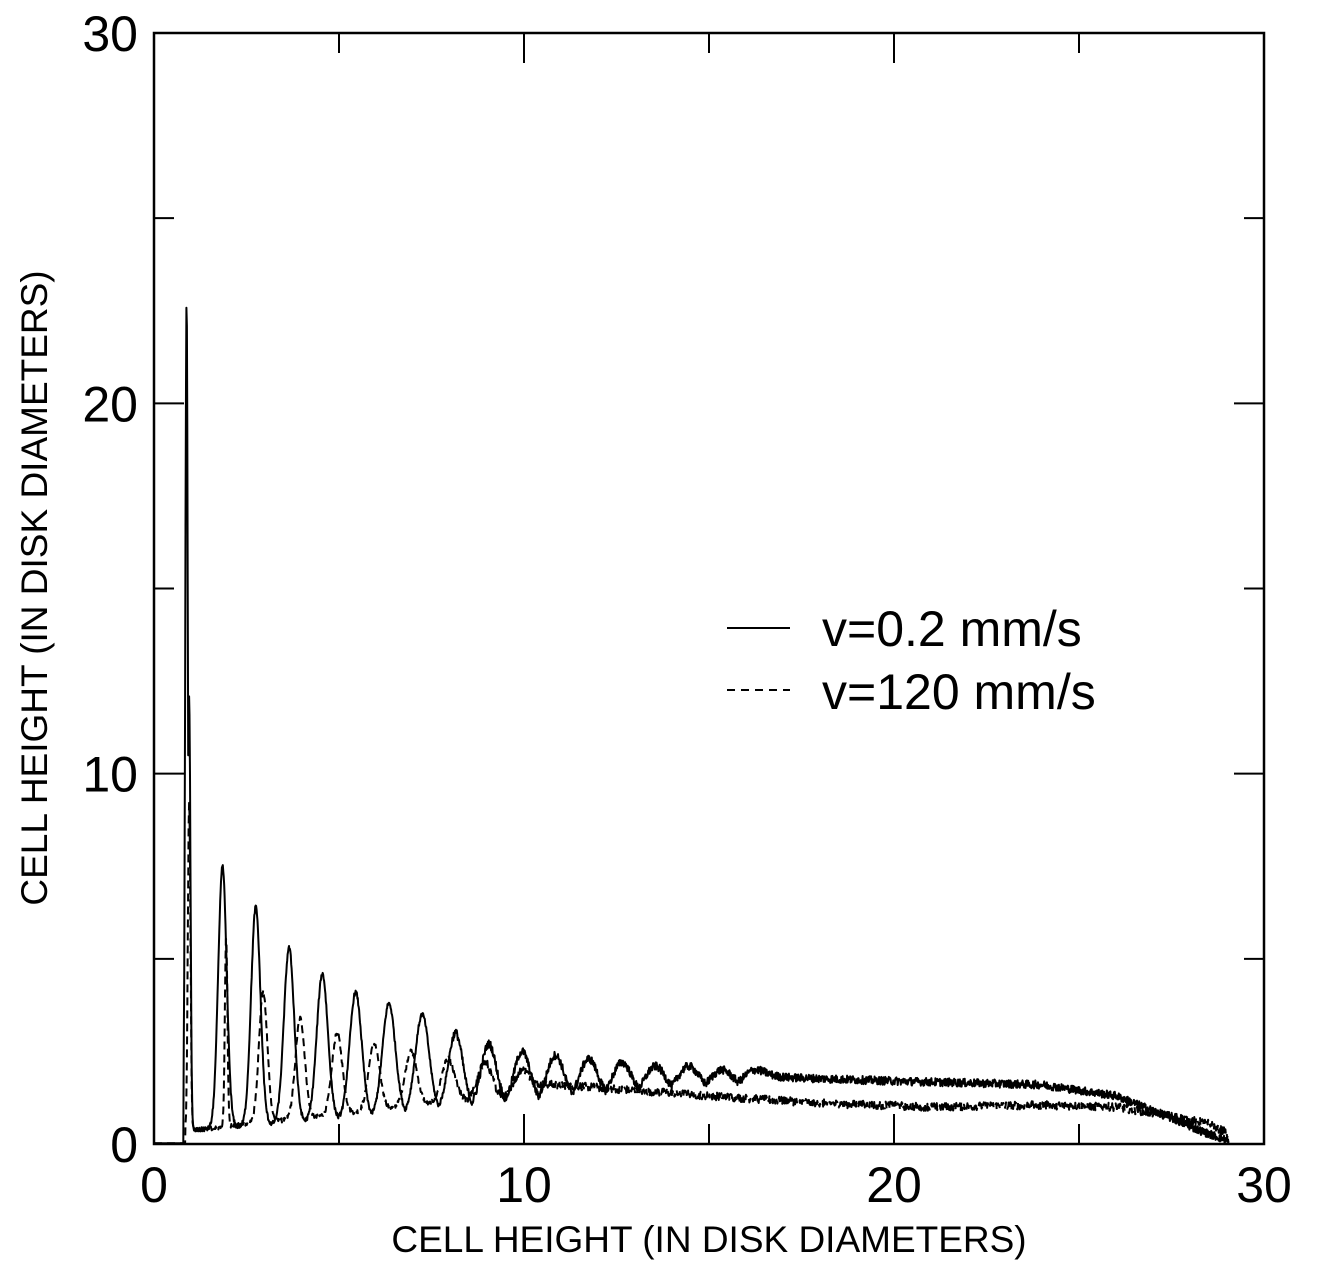 The width and height of the screenshot is (1317, 1264). Describe the element at coordinates (110, 34) in the screenshot. I see `y-tick-label: 30` at that location.